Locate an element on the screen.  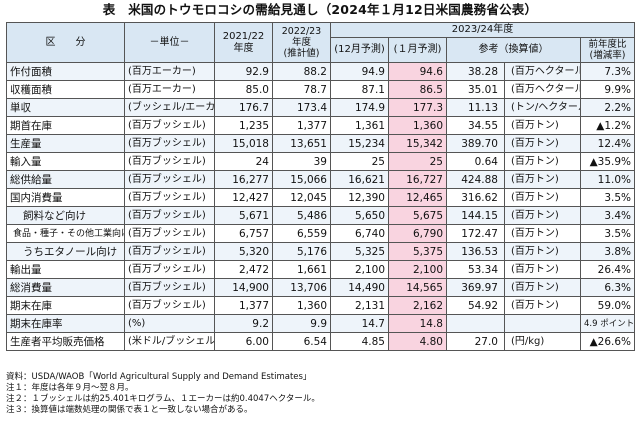
change-rate: ▲1.2% is located at coordinates (607, 125).